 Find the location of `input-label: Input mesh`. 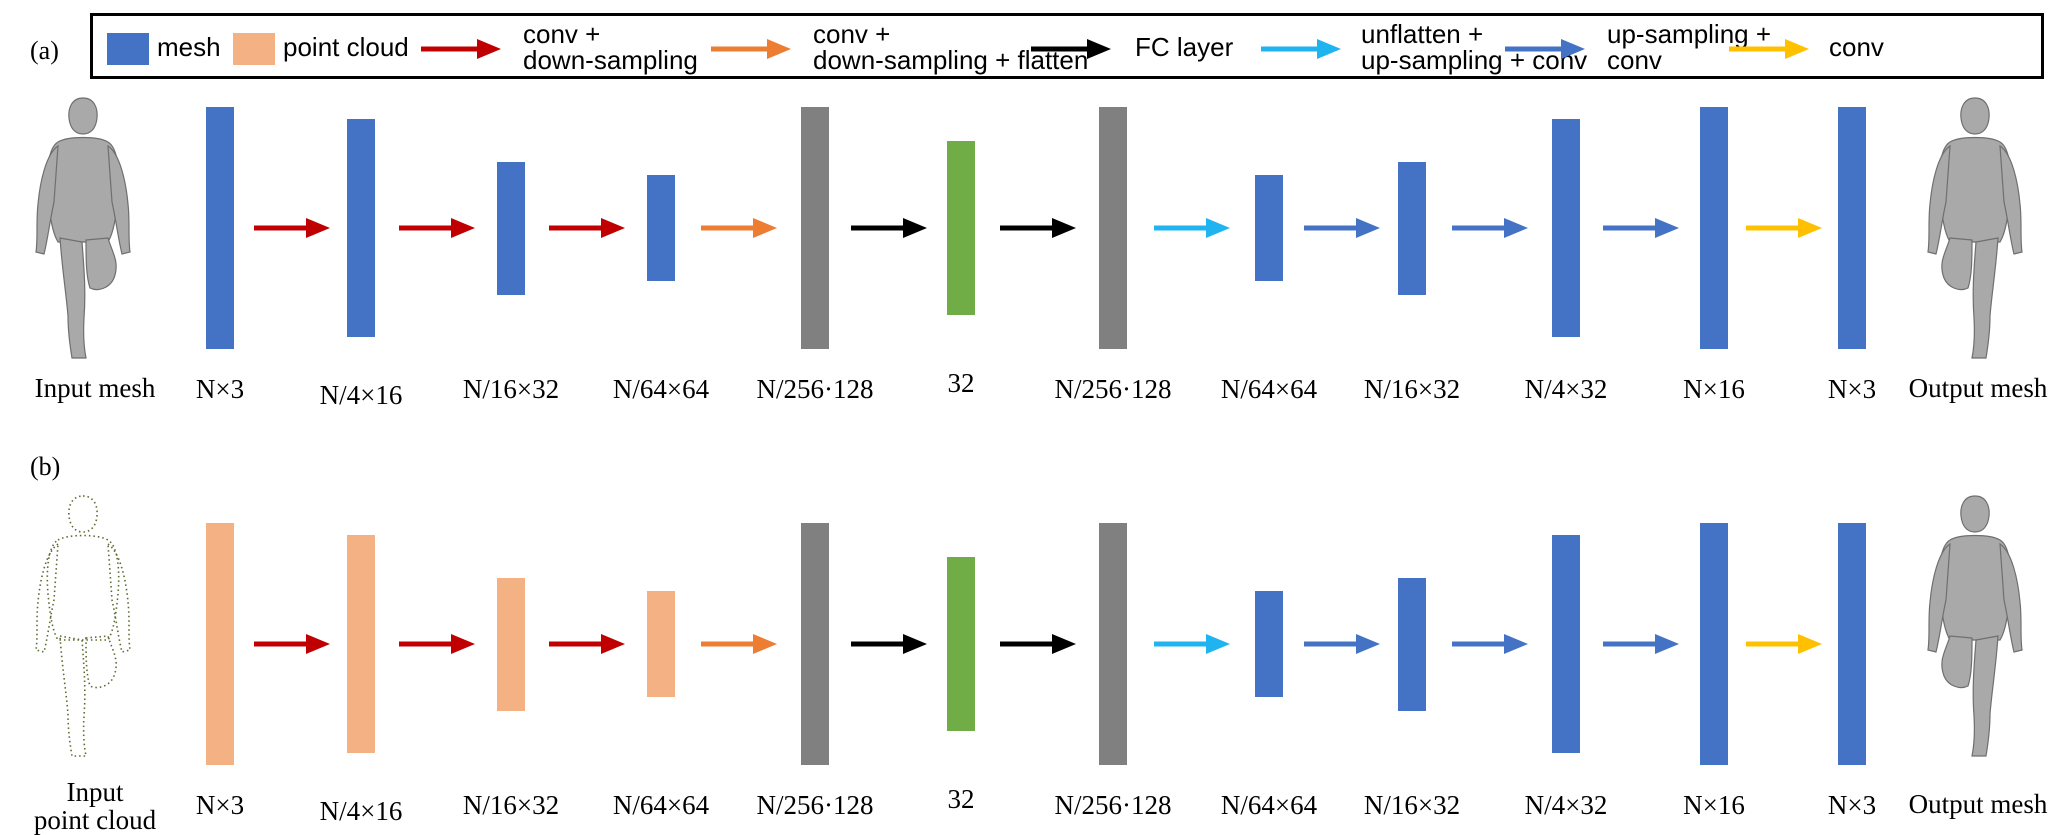

input-label: Input mesh is located at coordinates (95, 388).